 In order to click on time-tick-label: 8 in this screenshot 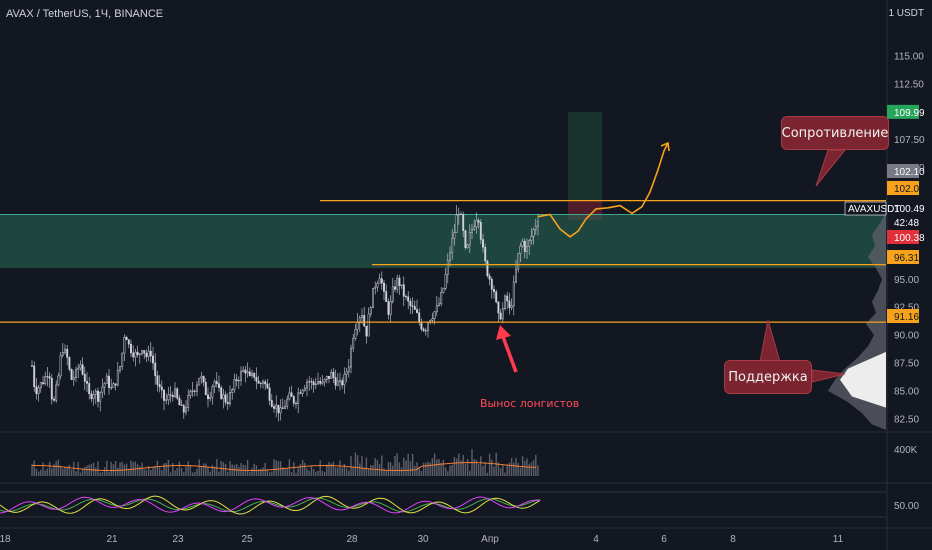, I will do `click(733, 539)`.